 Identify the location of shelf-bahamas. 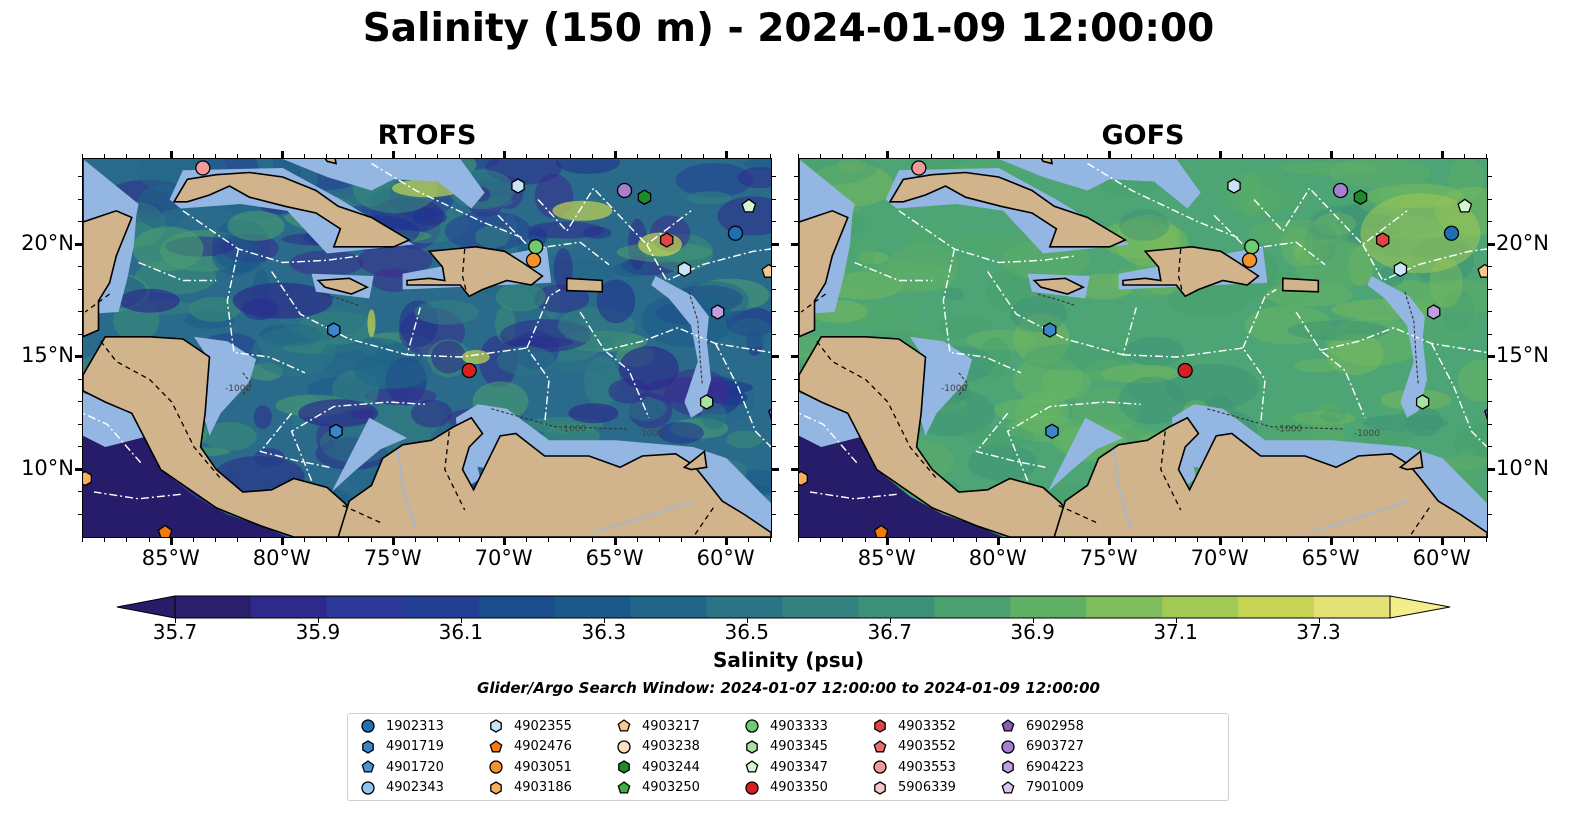
(383, 184).